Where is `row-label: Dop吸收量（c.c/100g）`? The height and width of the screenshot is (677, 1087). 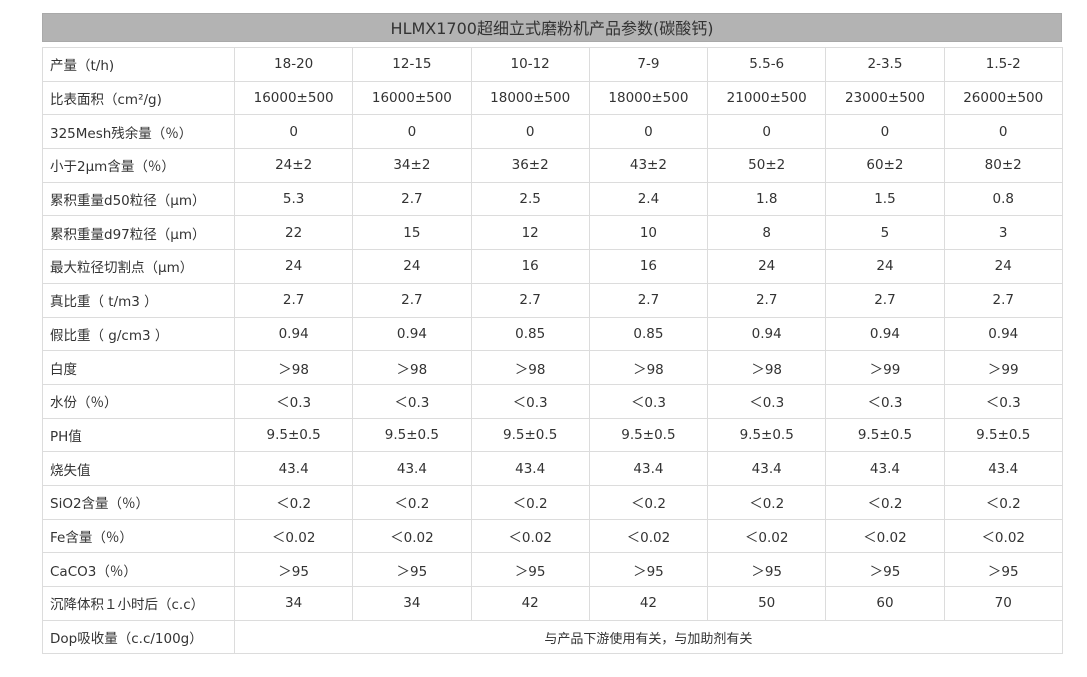
row-label: Dop吸收量（c.c/100g） is located at coordinates (138, 637).